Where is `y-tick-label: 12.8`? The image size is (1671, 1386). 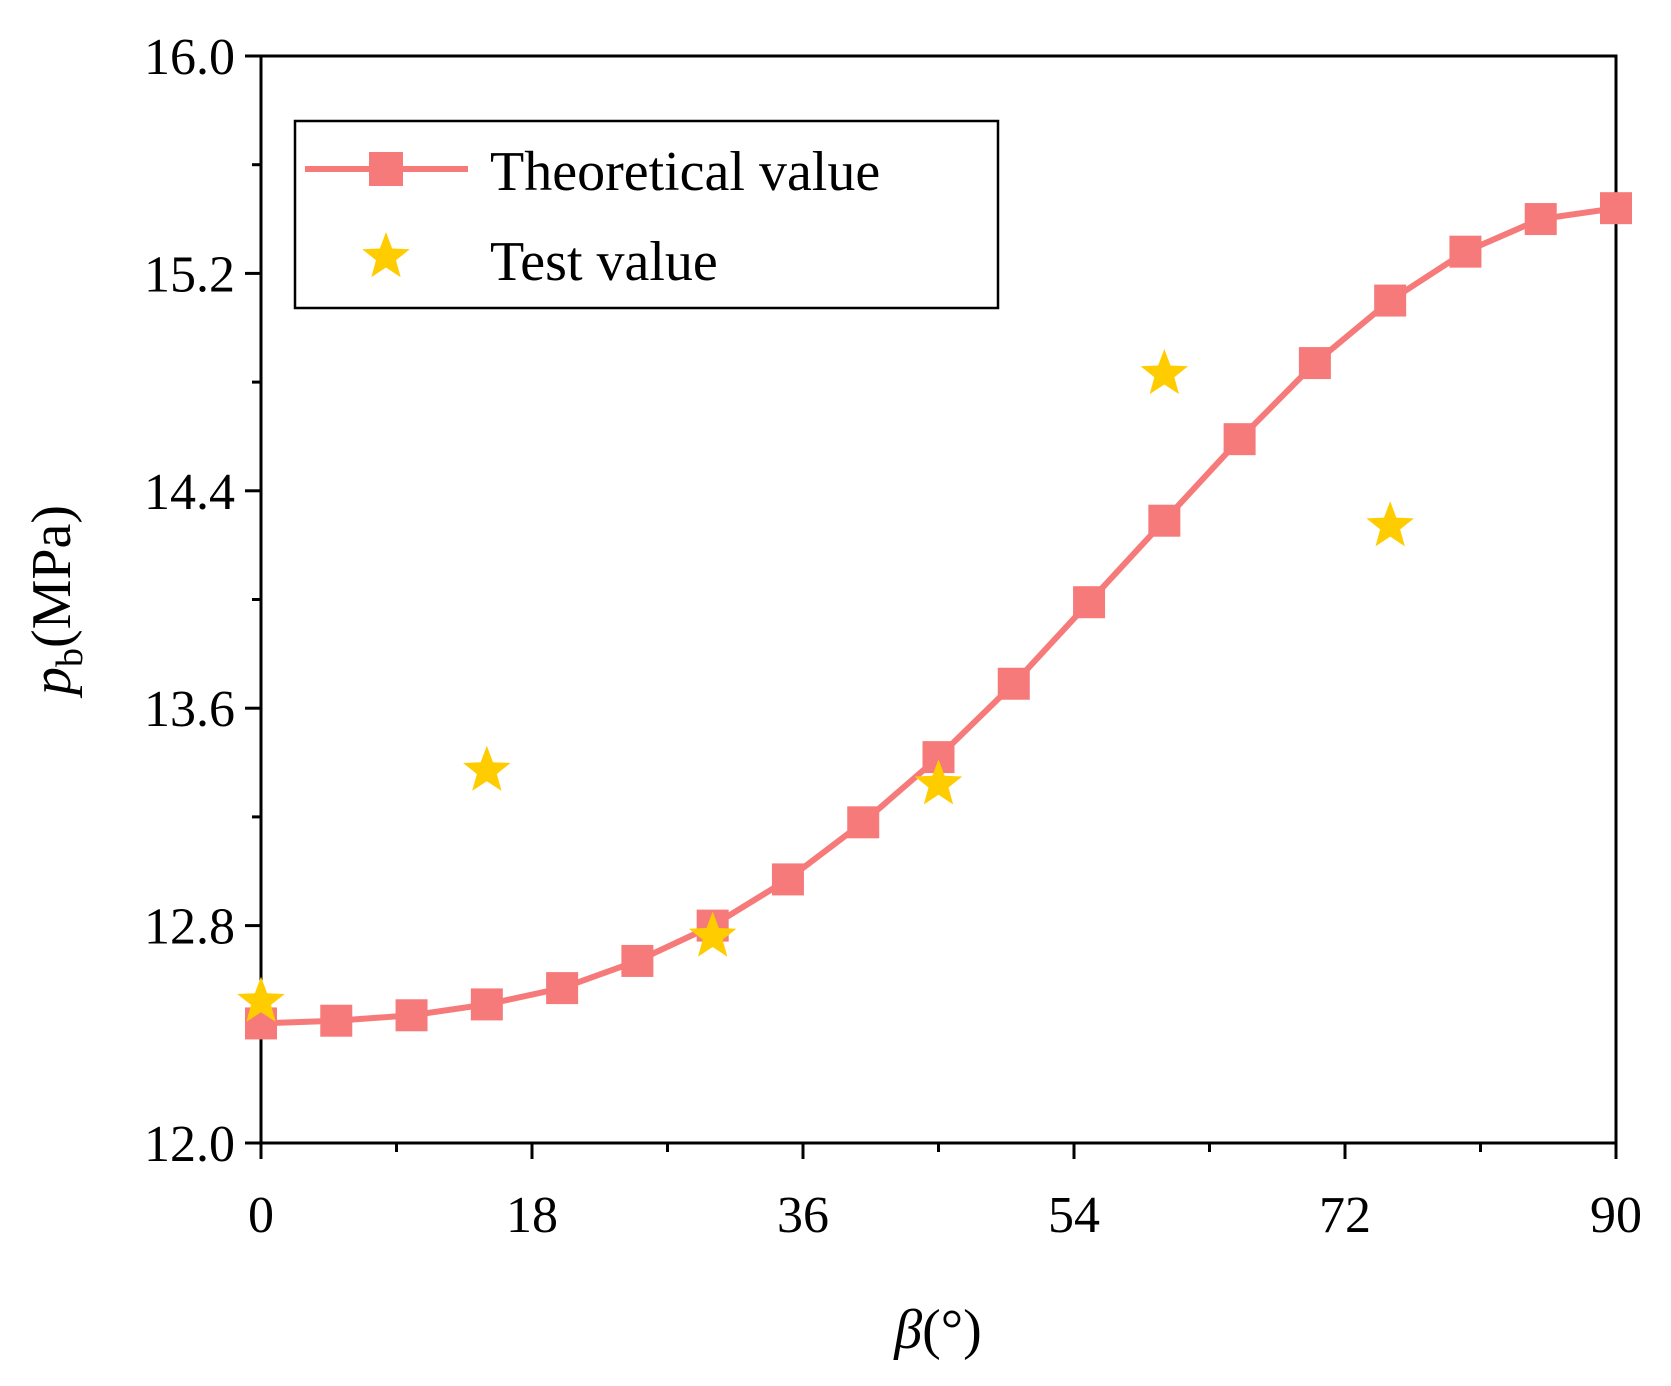
y-tick-label: 12.8 is located at coordinates (189, 927).